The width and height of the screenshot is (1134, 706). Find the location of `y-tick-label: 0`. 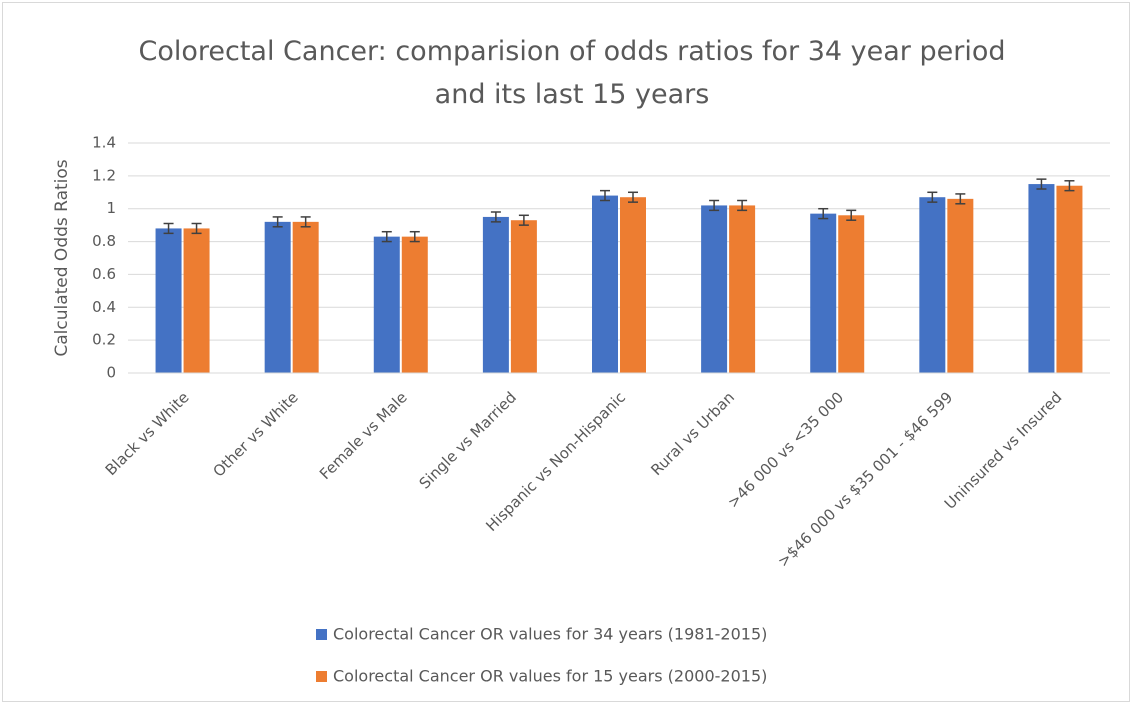

y-tick-label: 0 is located at coordinates (111, 373).